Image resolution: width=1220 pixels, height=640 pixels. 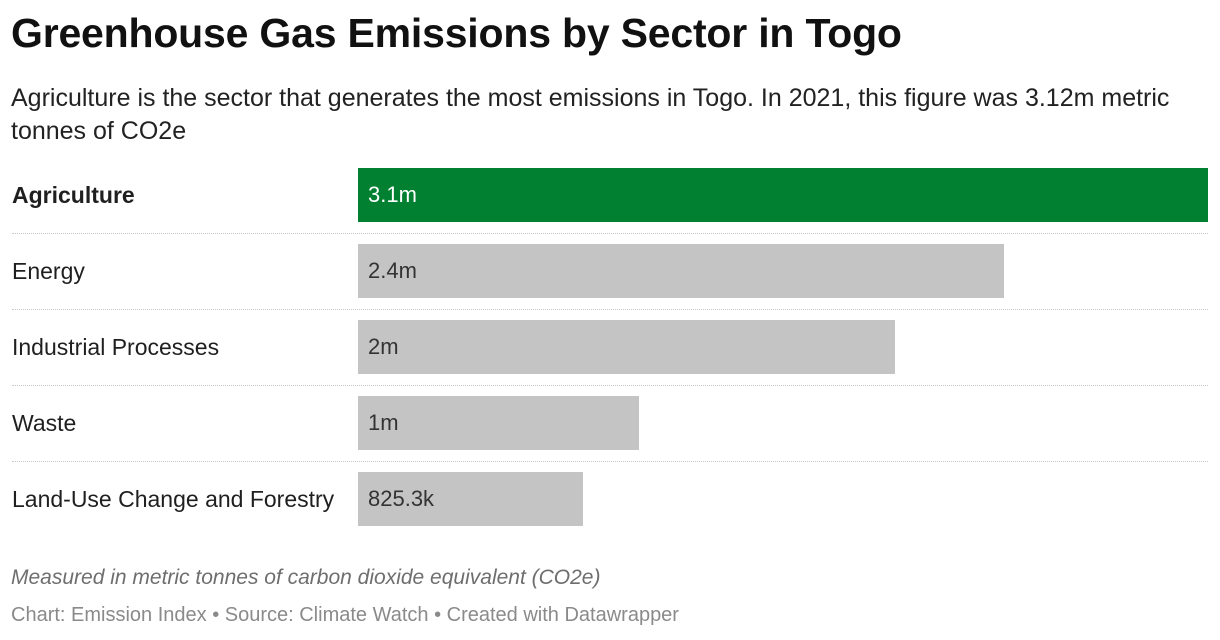 What do you see at coordinates (116, 347) in the screenshot?
I see `category-label: Industrial Processes` at bounding box center [116, 347].